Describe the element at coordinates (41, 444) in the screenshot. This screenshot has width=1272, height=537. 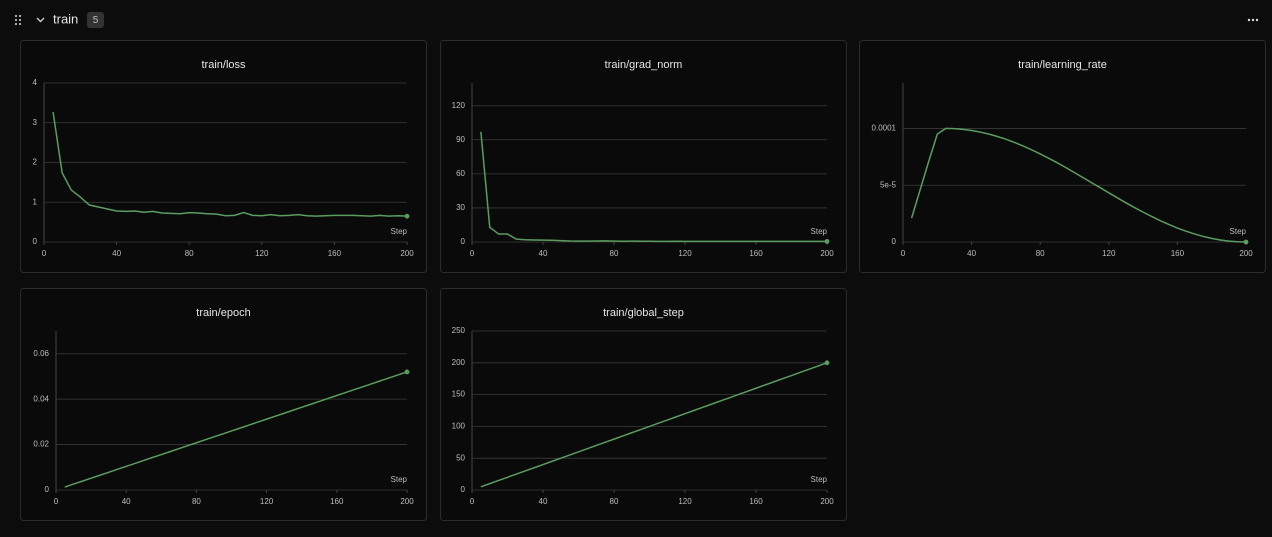
I see `y-tick-label: 0.02` at that location.